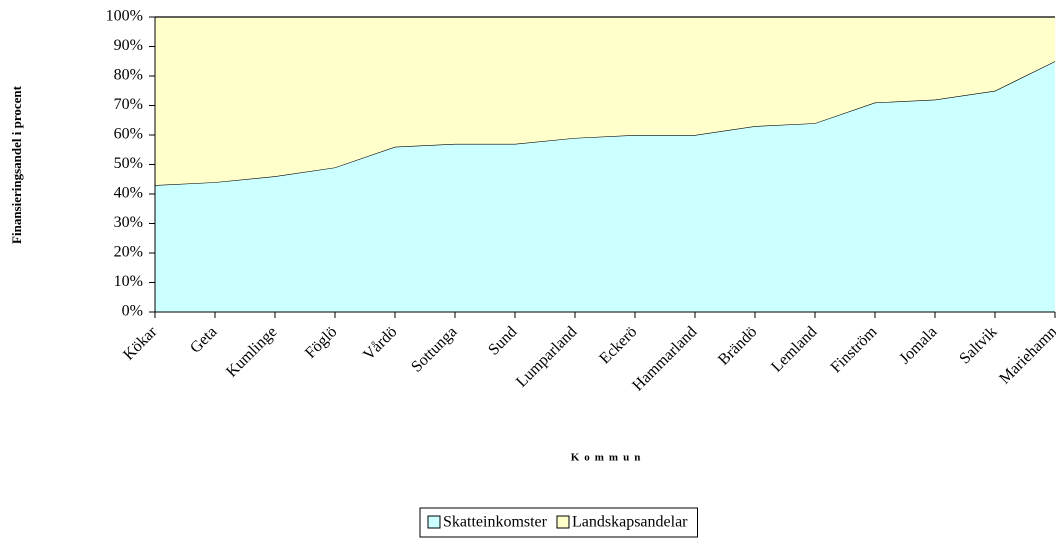 Image resolution: width=1056 pixels, height=538 pixels. What do you see at coordinates (737, 345) in the screenshot?
I see `x-tick-label: Brändö` at bounding box center [737, 345].